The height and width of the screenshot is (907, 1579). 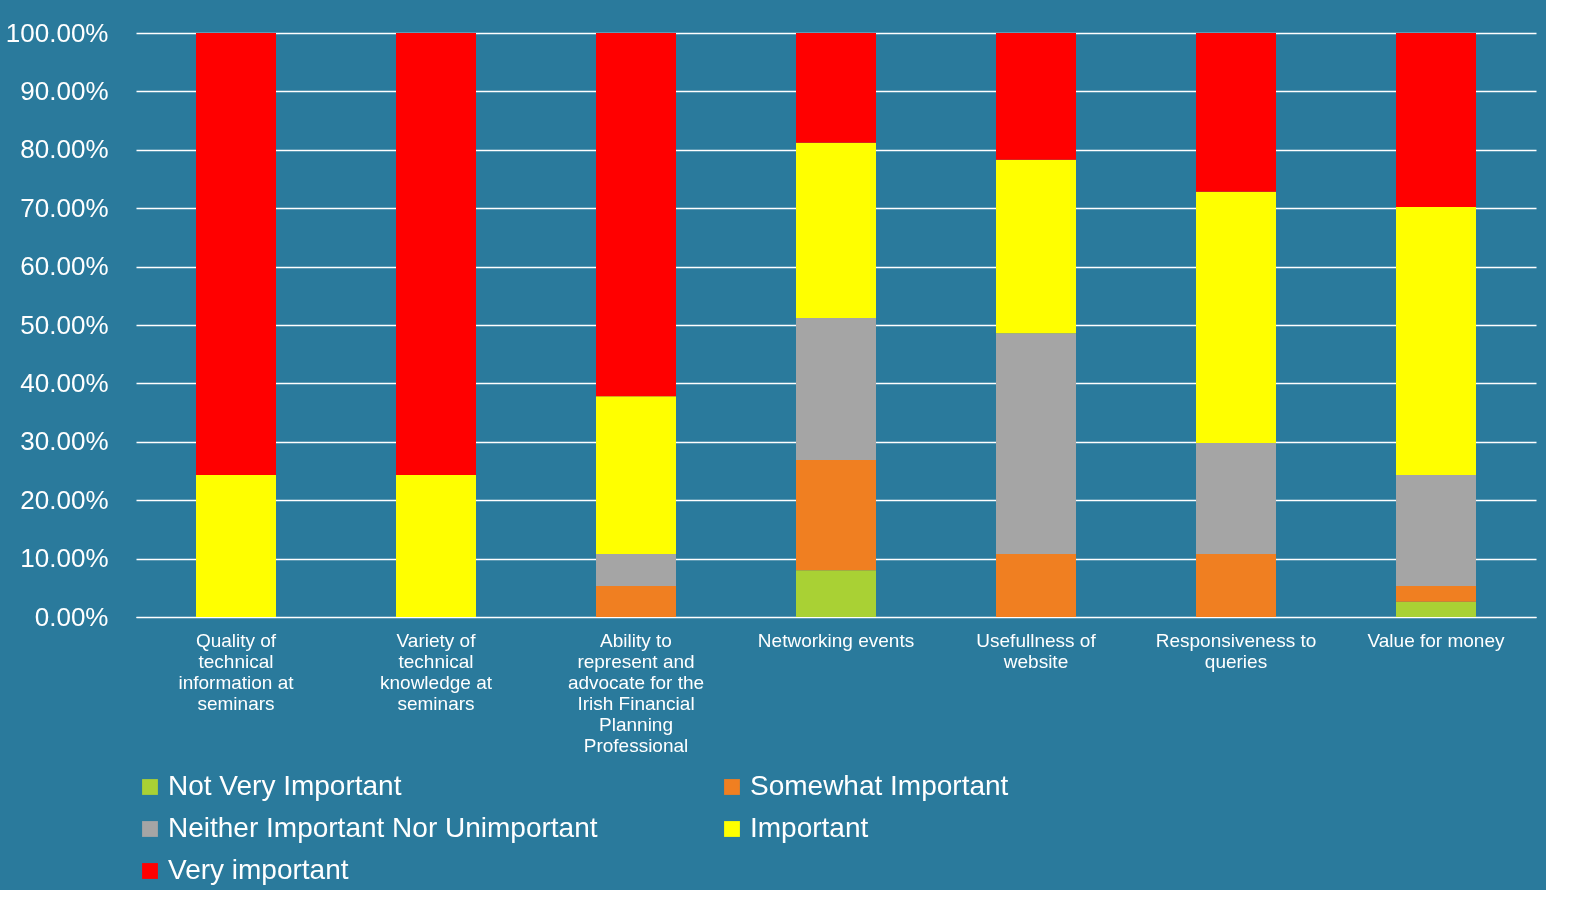 What do you see at coordinates (64, 207) in the screenshot?
I see `y-tick-label: 70.00%` at bounding box center [64, 207].